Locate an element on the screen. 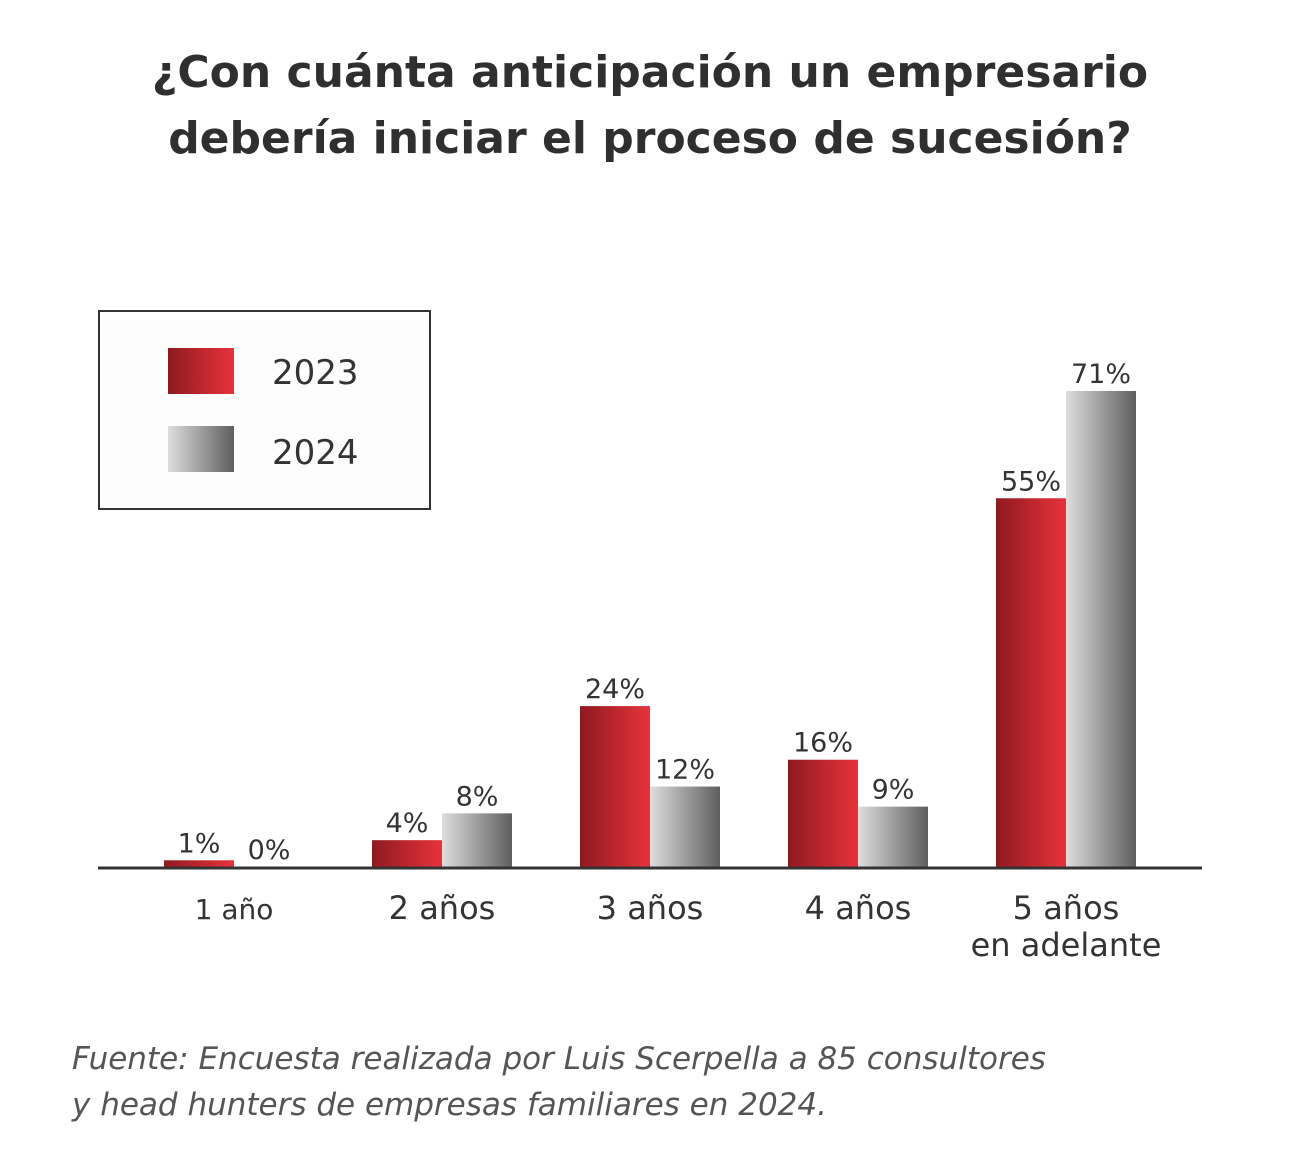 The width and height of the screenshot is (1300, 1170). chart-title-line-1: ¿Con cuánta anticipación un empresario is located at coordinates (650, 72).